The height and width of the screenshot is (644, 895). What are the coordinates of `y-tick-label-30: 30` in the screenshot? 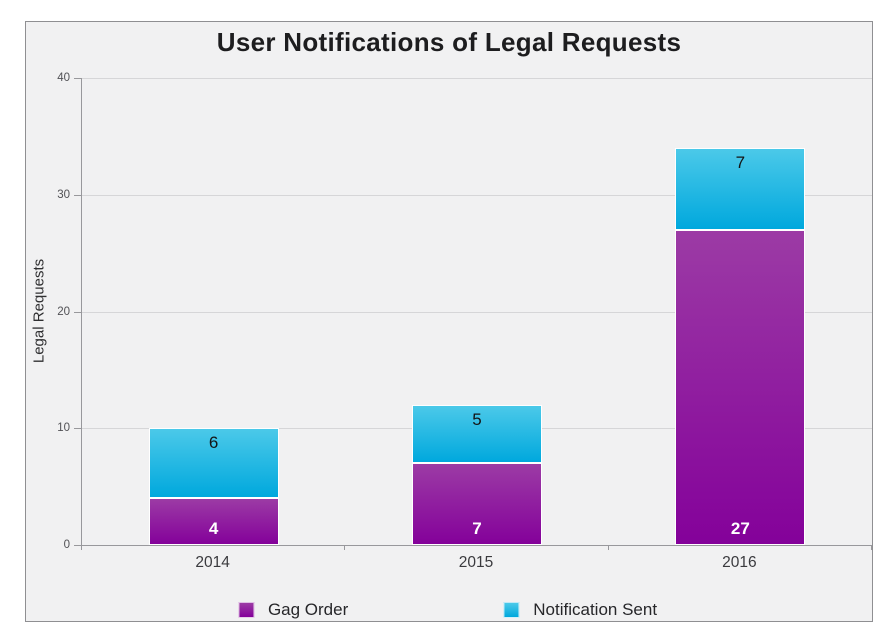 It's located at (63, 194).